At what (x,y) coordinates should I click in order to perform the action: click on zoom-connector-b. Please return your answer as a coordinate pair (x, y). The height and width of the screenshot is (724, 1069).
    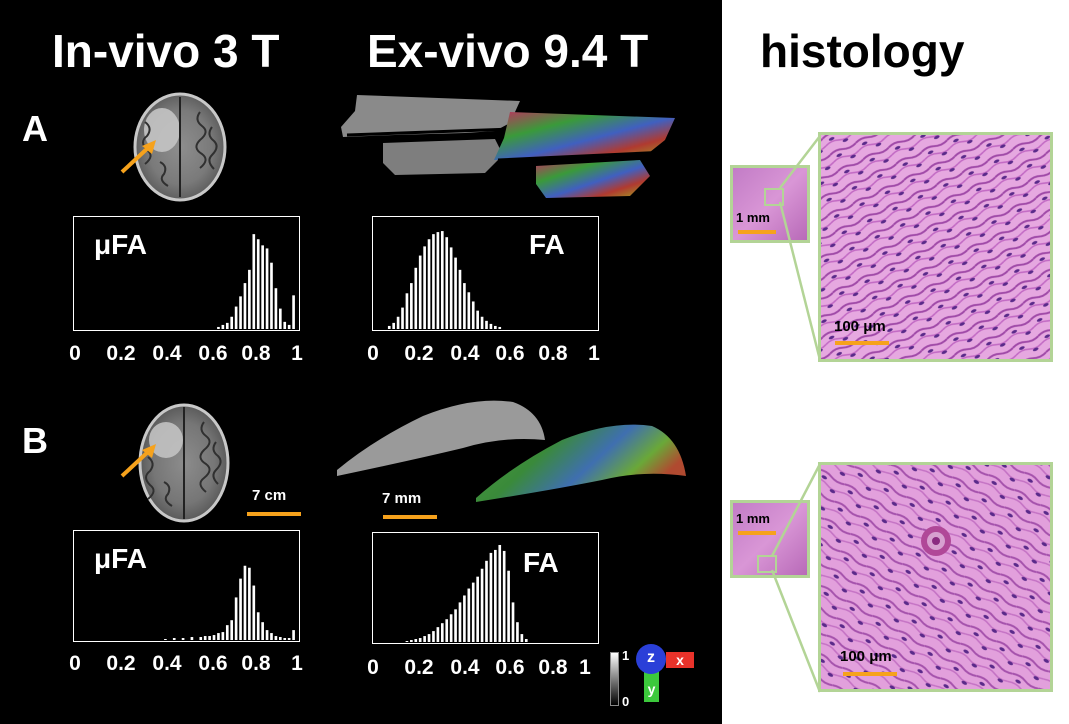
    Looking at the image, I should click on (796, 578).